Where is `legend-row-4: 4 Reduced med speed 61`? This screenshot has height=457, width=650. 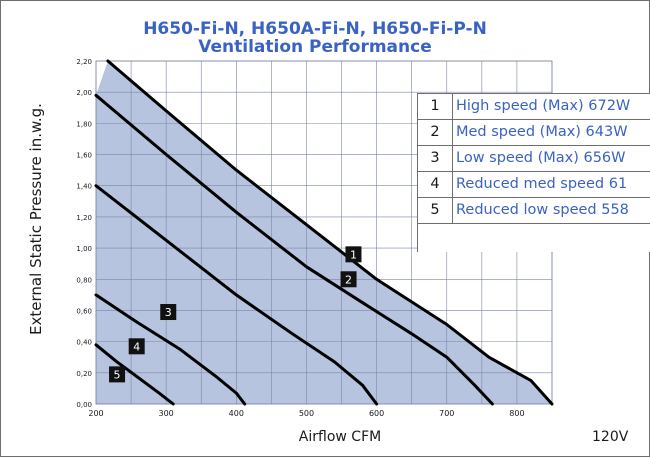 legend-row-4: 4 Reduced med speed 61 is located at coordinates (534, 185).